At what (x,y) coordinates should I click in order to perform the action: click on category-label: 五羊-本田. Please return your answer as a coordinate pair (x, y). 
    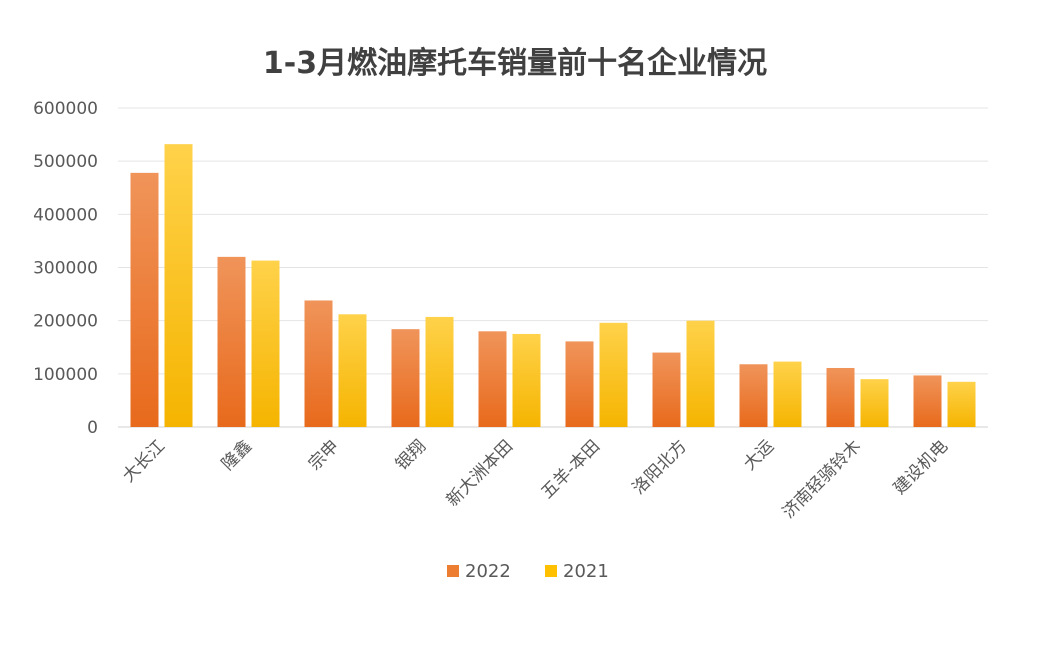
    Looking at the image, I should click on (570, 469).